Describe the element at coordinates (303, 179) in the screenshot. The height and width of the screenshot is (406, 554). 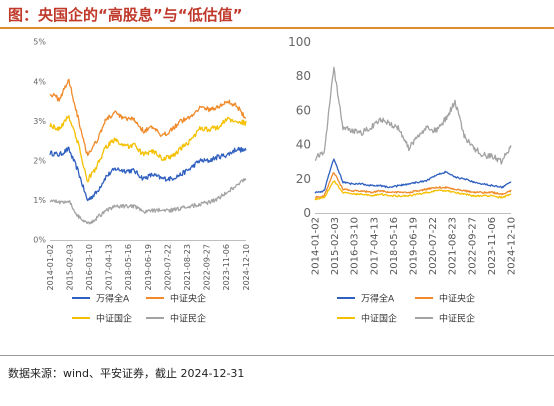
I see `y-tick-label: 20` at that location.